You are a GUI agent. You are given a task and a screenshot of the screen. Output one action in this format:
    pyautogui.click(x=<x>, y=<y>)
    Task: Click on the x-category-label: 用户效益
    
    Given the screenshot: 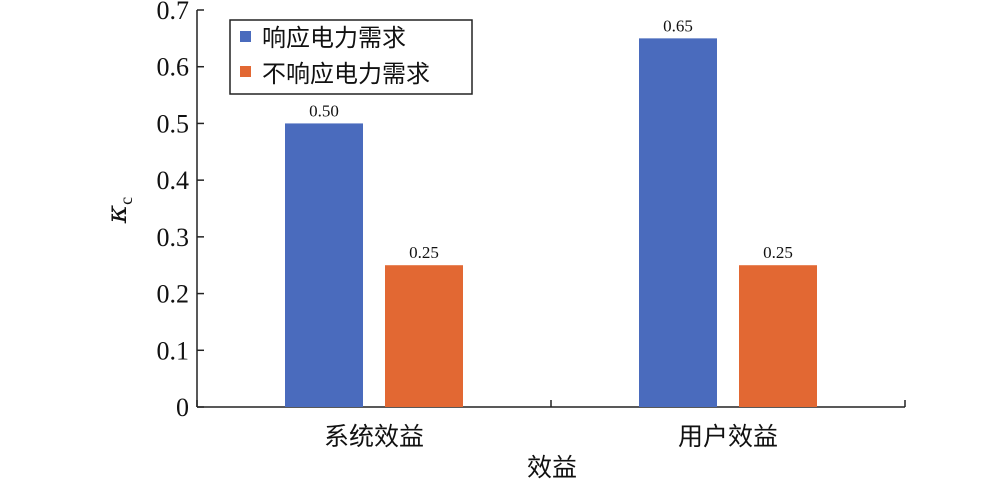 What is the action you would take?
    pyautogui.click(x=728, y=436)
    